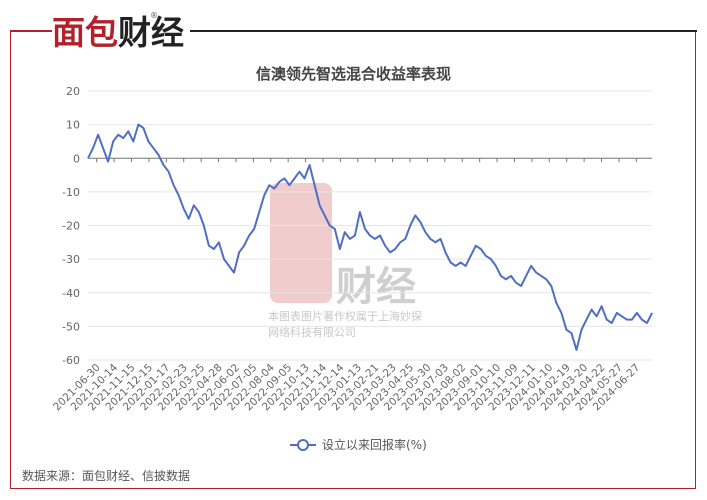 This screenshot has width=707, height=500. I want to click on y-tick-label: -30, so click(71, 259).